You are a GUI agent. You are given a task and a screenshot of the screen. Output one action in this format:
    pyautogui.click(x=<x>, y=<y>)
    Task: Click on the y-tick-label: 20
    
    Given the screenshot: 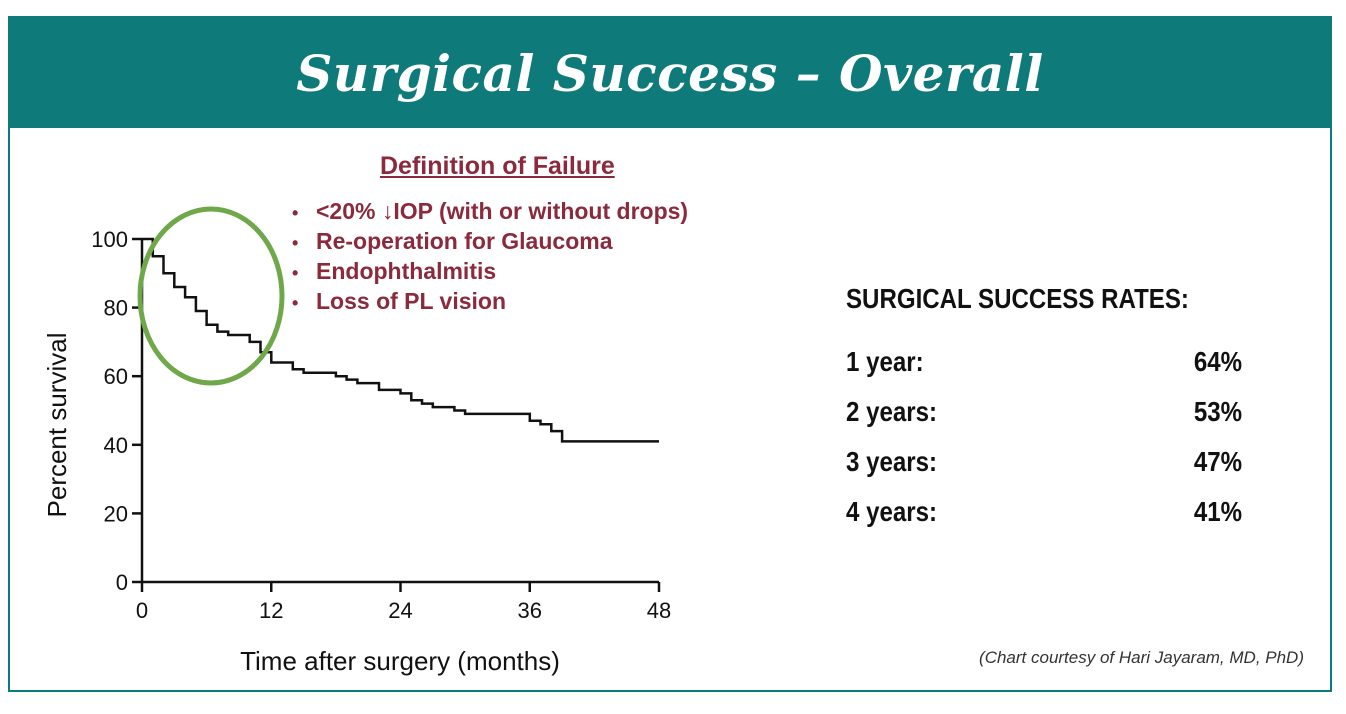 What is the action you would take?
    pyautogui.click(x=116, y=513)
    